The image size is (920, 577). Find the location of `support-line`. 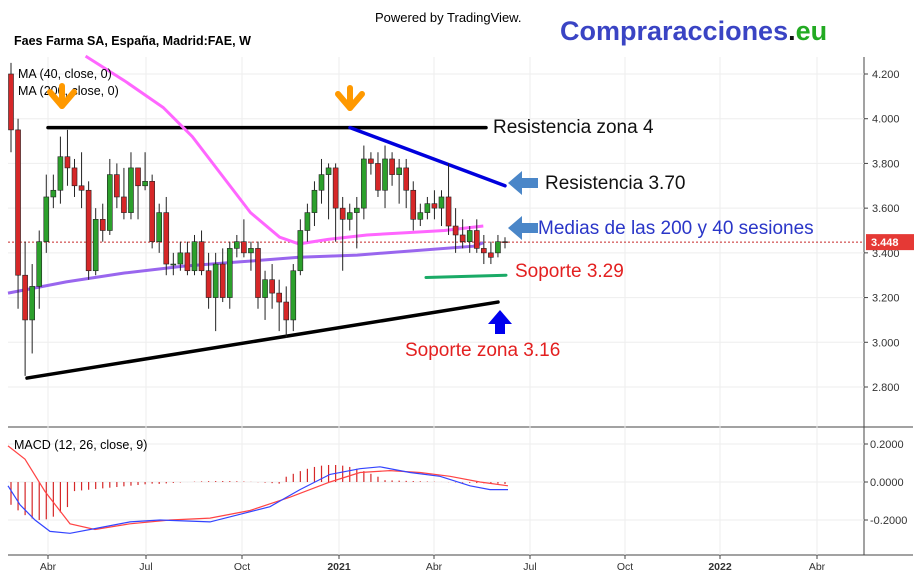

support-line is located at coordinates (466, 276).